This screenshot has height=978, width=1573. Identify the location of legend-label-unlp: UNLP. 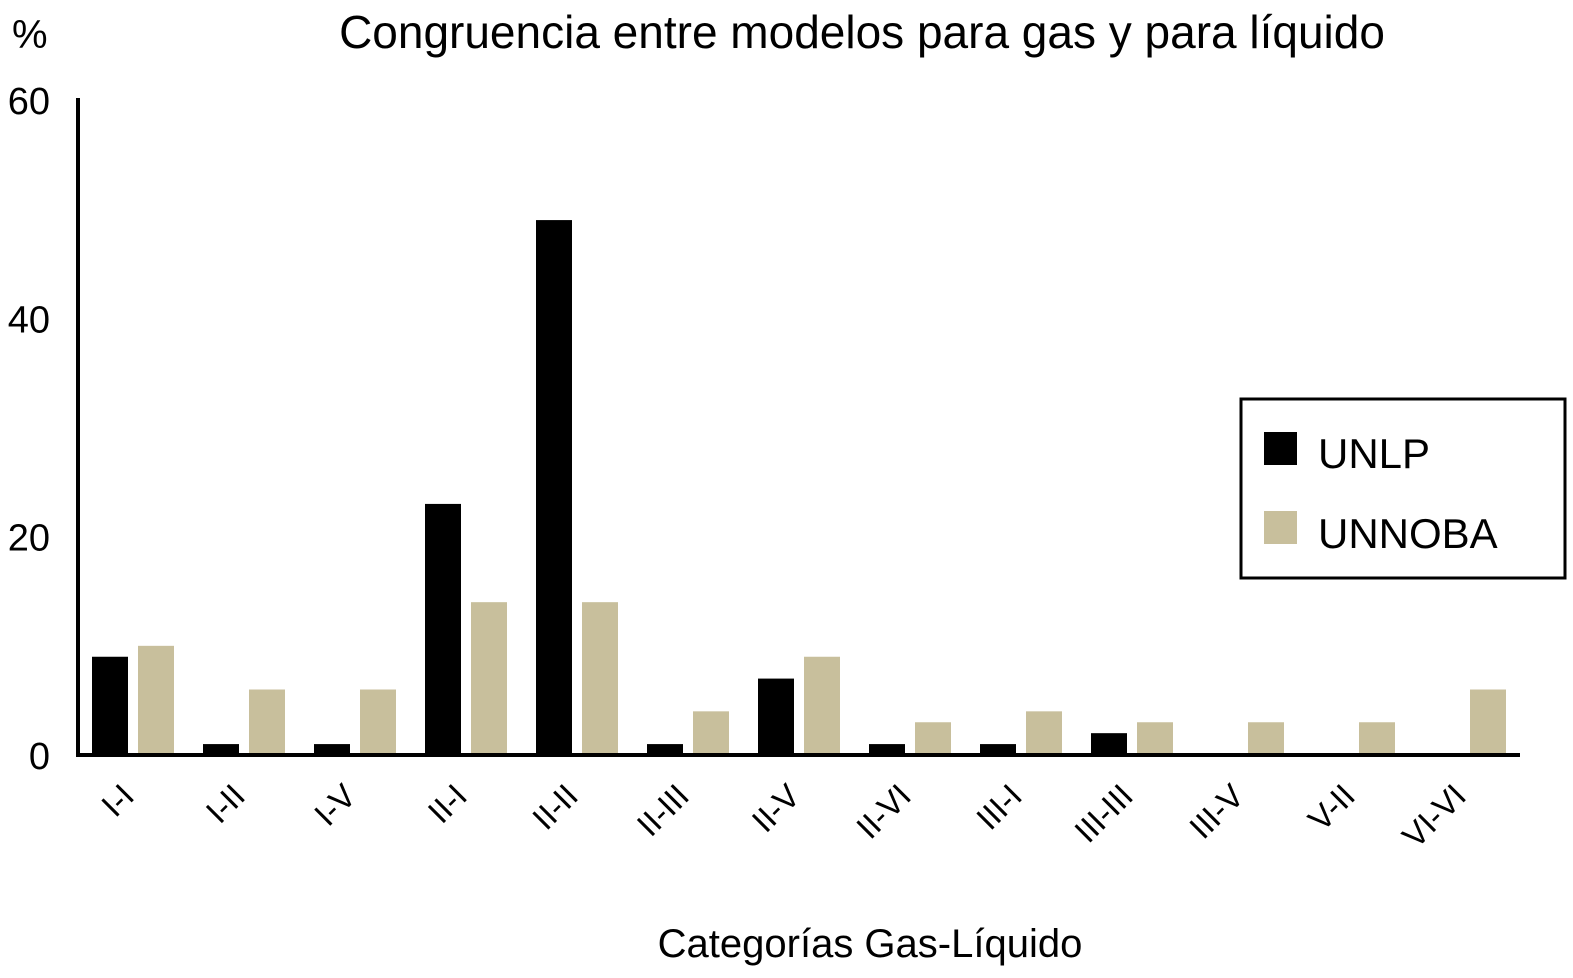
(1374, 453).